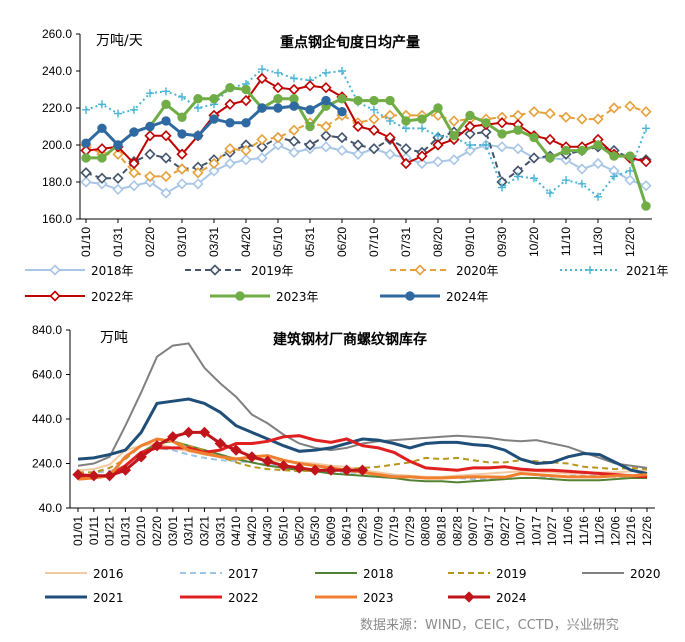 The width and height of the screenshot is (685, 642). Describe the element at coordinates (631, 531) in the screenshot. I see `chart2-x-tick-label: 12/16` at that location.